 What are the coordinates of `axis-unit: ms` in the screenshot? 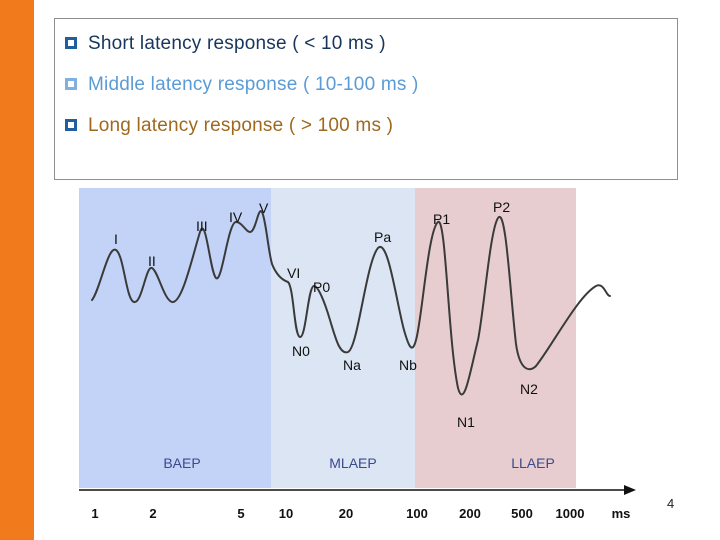 It's located at (621, 513).